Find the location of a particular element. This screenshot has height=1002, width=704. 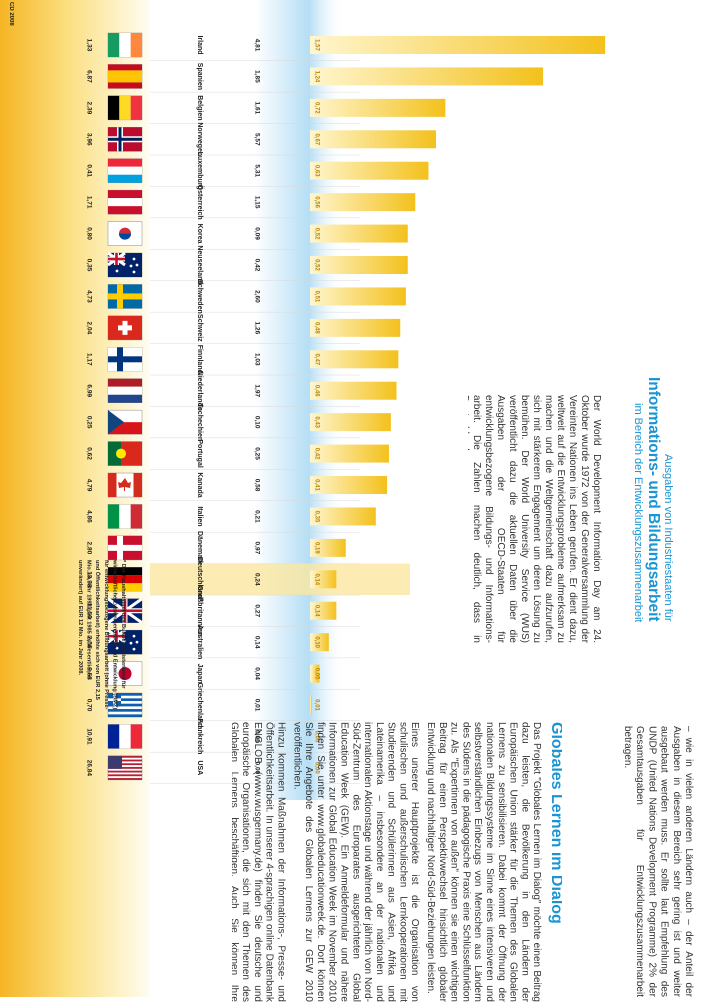

country-label: Schweiz is located at coordinates (199, 328).